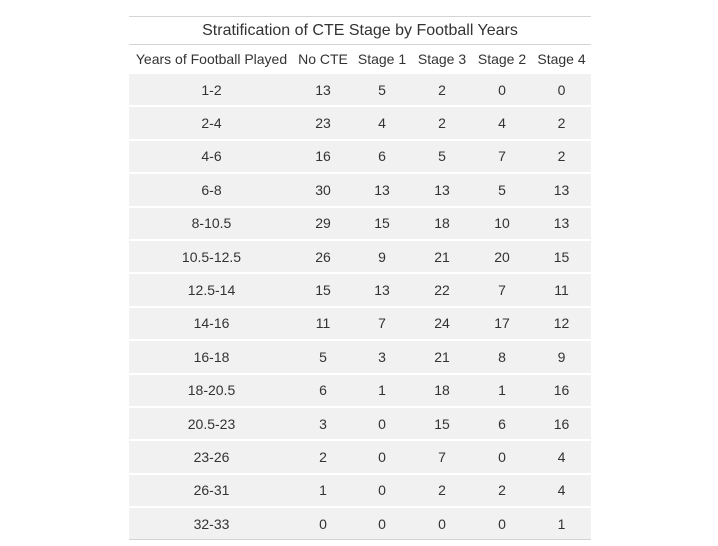  I want to click on table-cell-no-cte: 11, so click(323, 324).